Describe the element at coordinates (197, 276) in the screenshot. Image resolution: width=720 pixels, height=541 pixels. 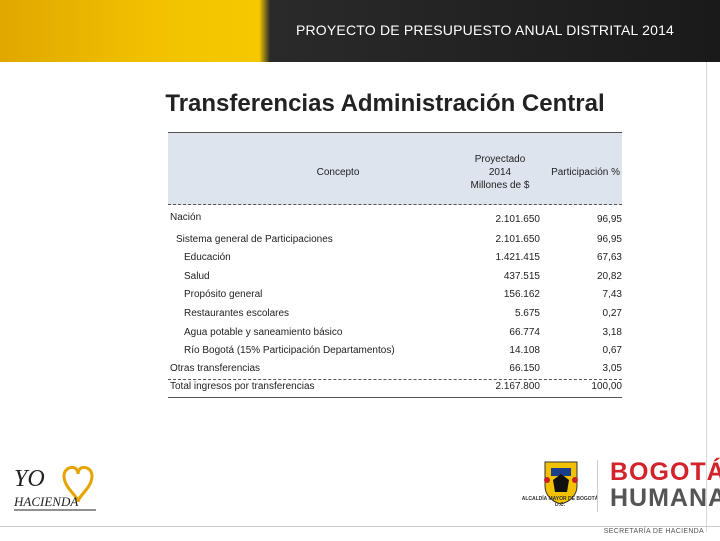
I see `row-label: Salud` at that location.